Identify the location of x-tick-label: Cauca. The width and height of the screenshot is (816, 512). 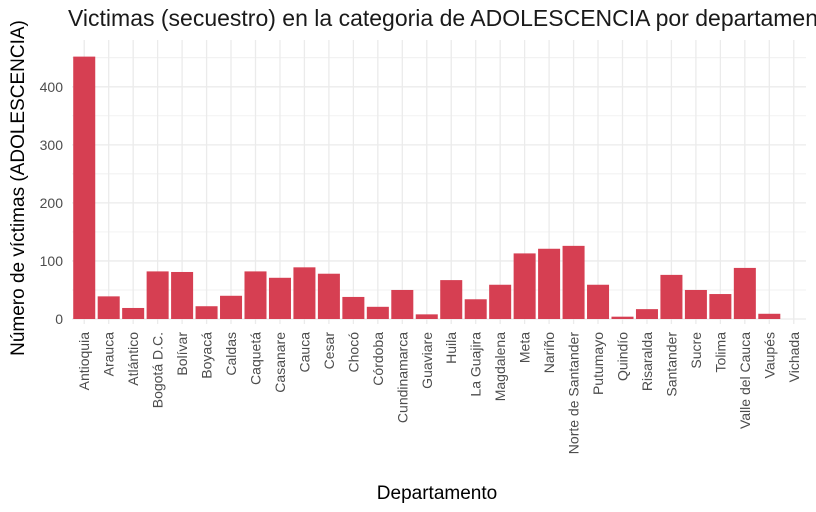
(304, 352).